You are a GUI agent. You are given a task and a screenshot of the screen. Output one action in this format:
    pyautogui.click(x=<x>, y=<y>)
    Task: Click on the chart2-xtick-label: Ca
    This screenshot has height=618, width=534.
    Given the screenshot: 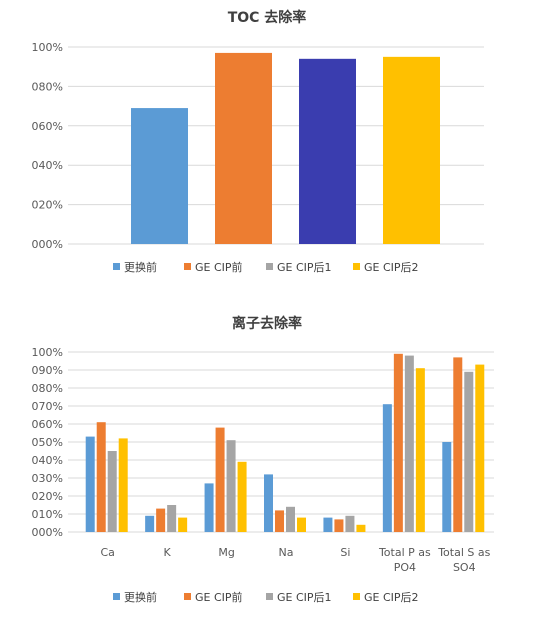 What is the action you would take?
    pyautogui.click(x=108, y=552)
    